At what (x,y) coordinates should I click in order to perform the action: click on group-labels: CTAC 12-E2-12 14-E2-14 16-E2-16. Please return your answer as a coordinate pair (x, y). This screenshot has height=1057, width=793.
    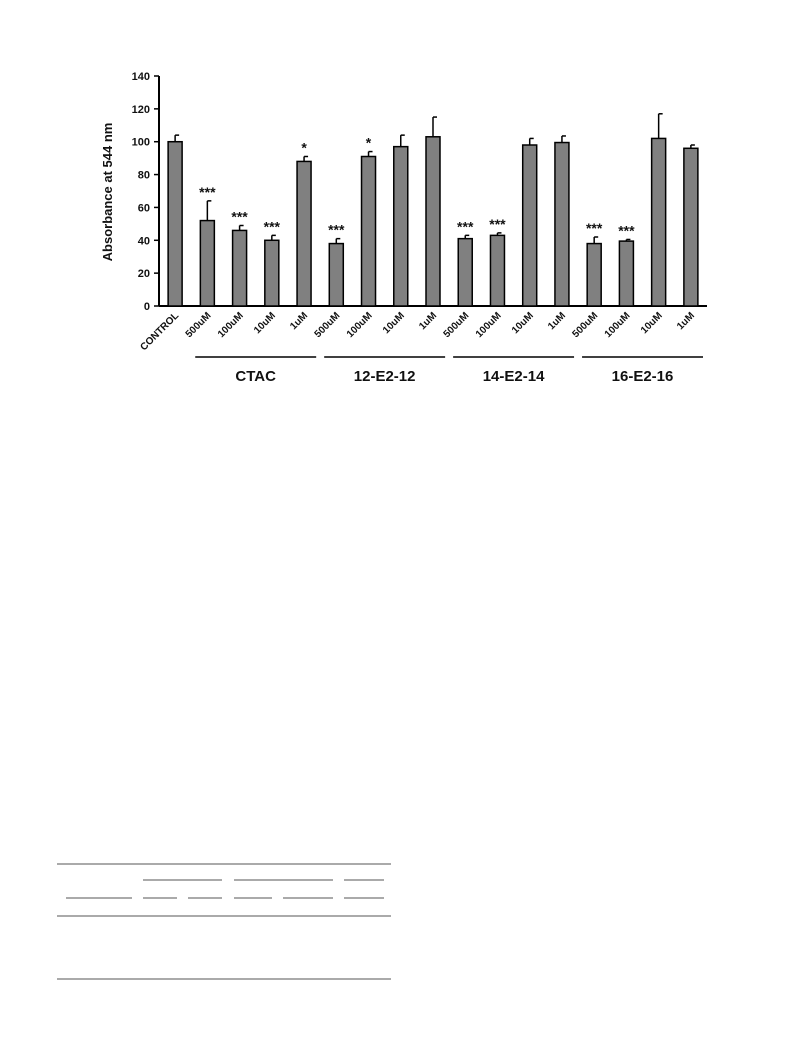
    Looking at the image, I should click on (449, 370).